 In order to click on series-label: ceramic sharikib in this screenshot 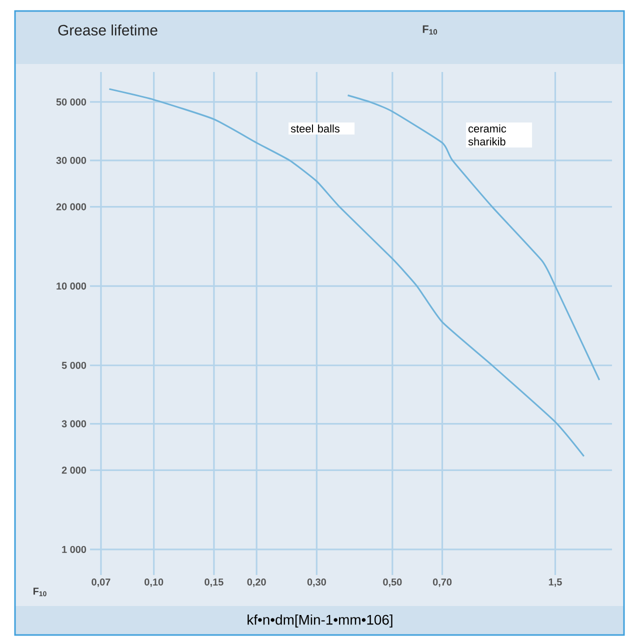, I will do `click(487, 135)`.